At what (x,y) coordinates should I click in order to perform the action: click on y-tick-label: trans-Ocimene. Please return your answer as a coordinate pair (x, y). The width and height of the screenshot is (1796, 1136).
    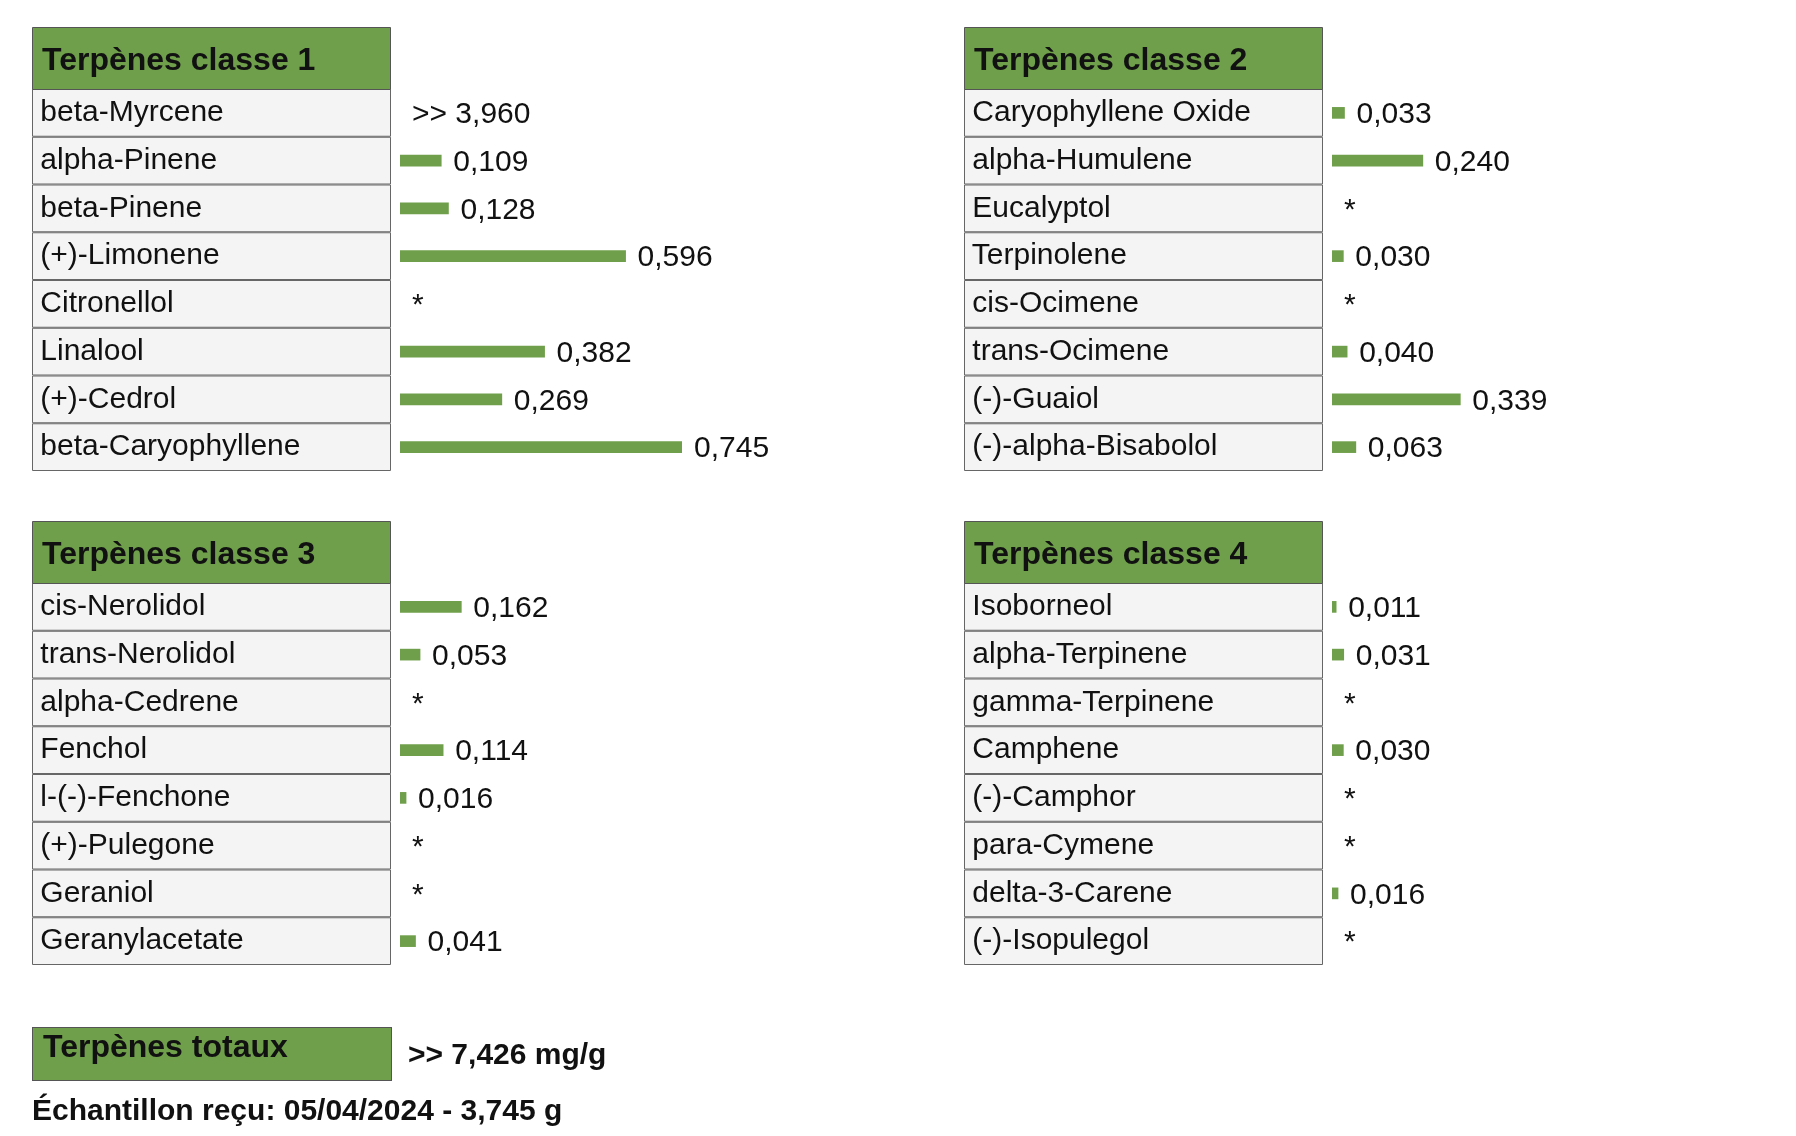
    Looking at the image, I should click on (1067, 349).